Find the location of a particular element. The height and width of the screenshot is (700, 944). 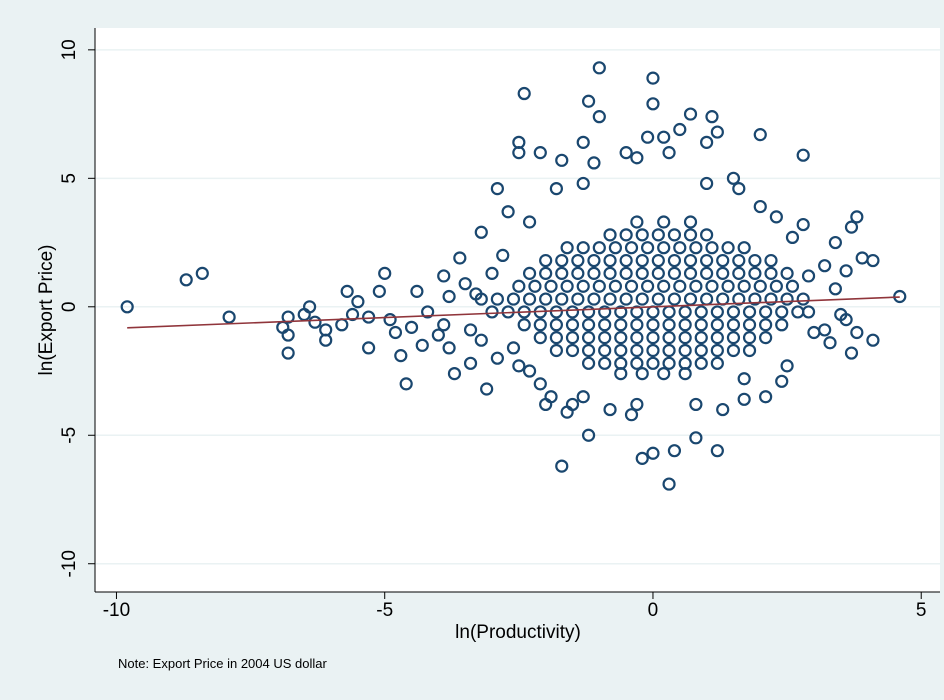

x-tick-label: 0 is located at coordinates (653, 610).